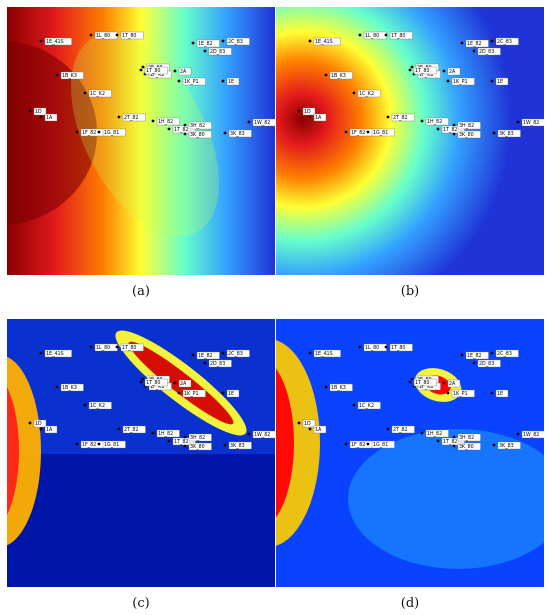 Image resolution: width=550 pixels, height=615 pixels. I want to click on panel-d-label-20: 1T_80, so click(422, 382).